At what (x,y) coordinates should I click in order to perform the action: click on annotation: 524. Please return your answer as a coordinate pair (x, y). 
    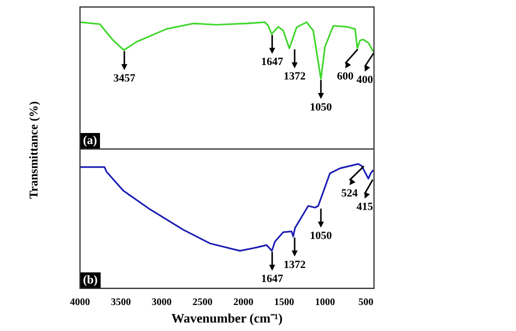
    Looking at the image, I should click on (349, 194).